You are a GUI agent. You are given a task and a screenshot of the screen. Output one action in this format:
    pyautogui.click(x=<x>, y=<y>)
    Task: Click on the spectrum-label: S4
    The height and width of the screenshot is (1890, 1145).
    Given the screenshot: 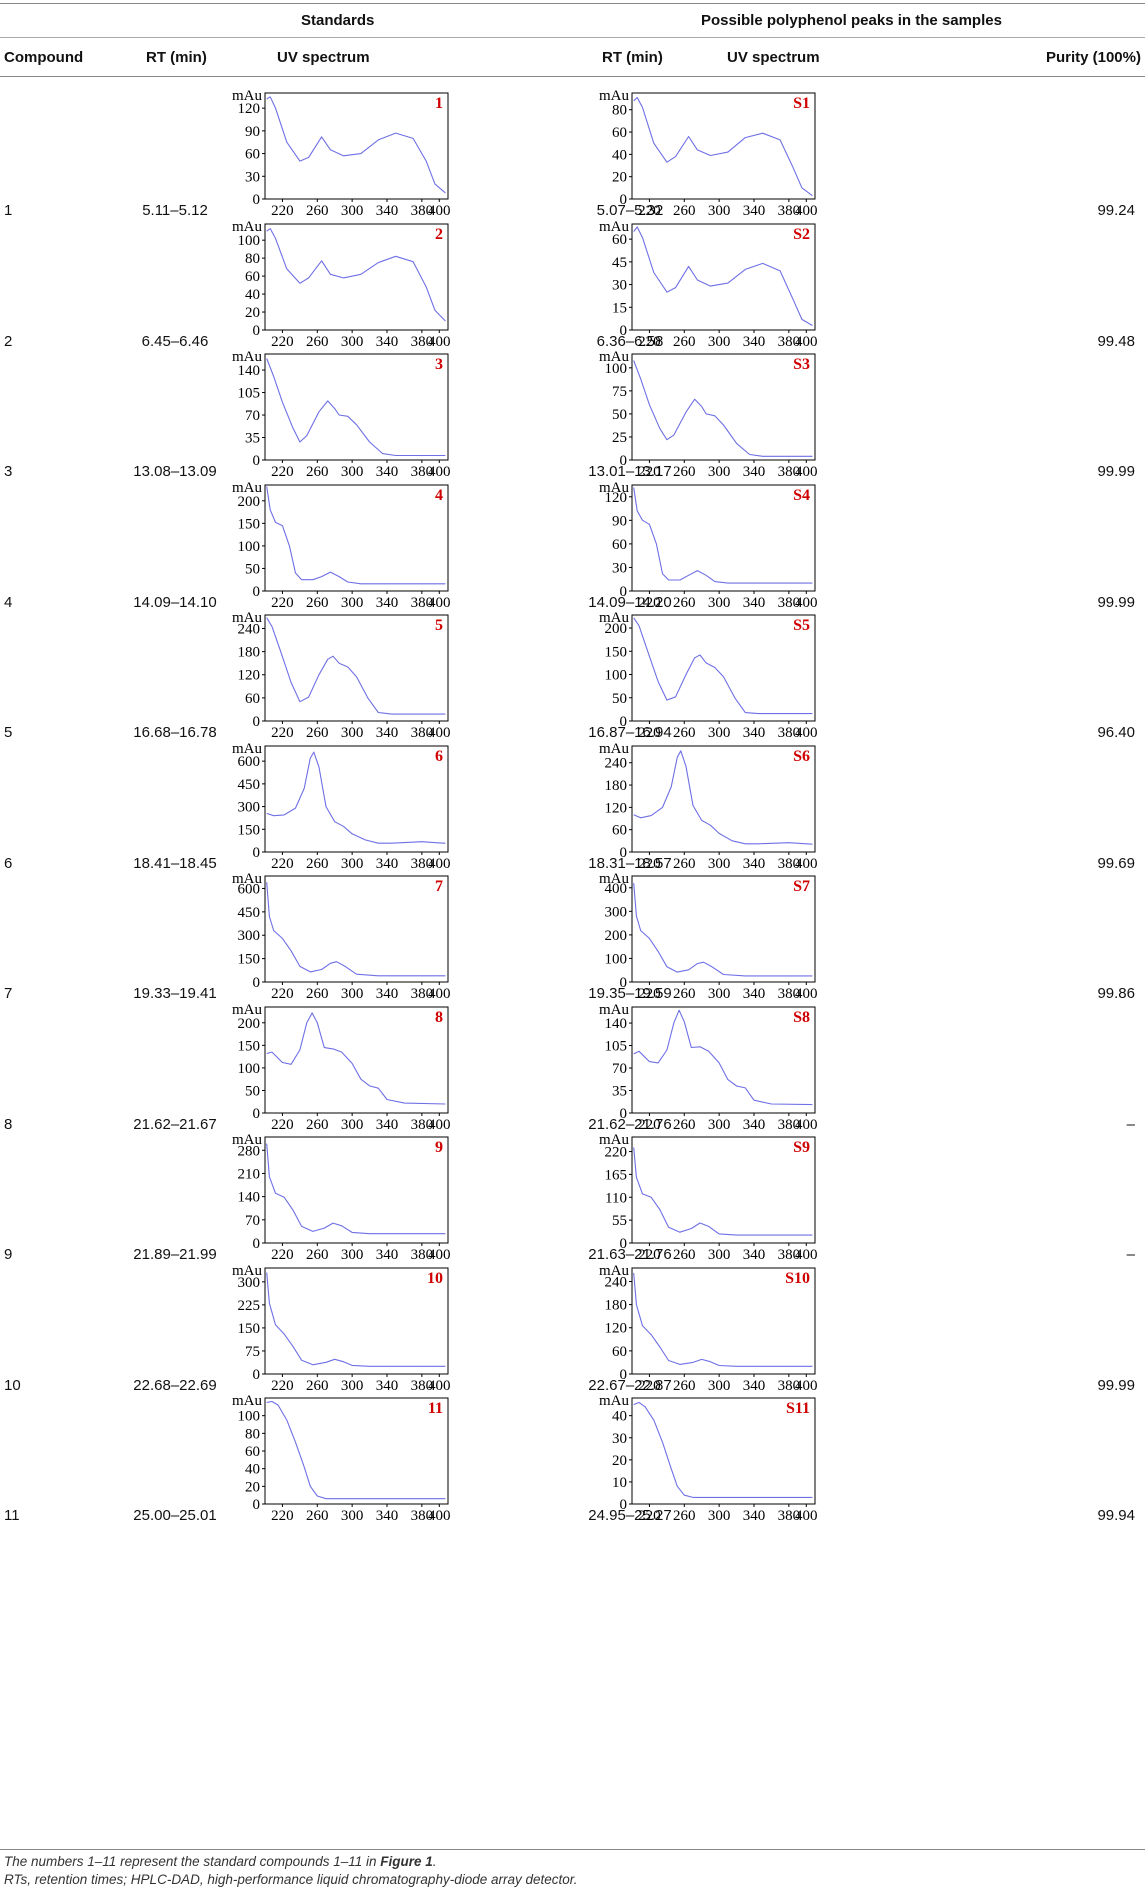 What is the action you would take?
    pyautogui.click(x=801, y=495)
    